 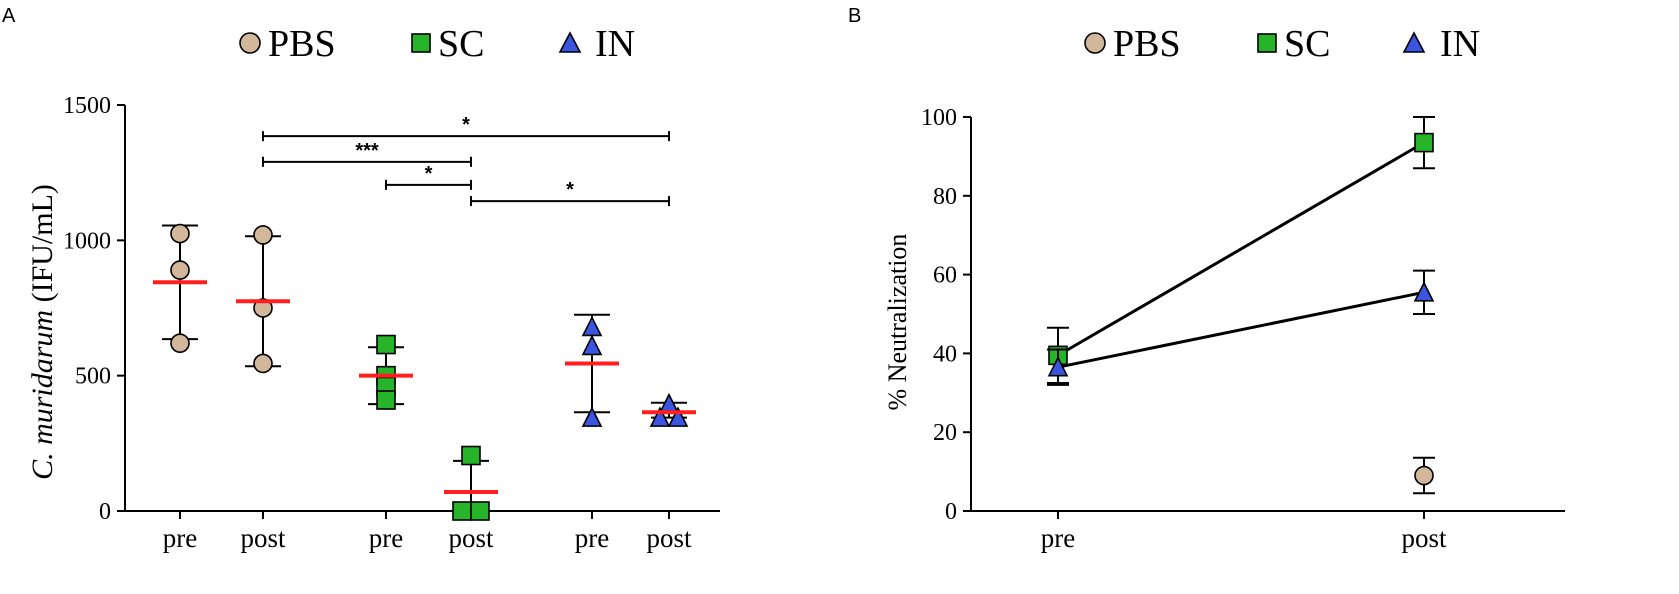 What do you see at coordinates (615, 44) in the screenshot?
I see `legend-a-in-label: IN` at bounding box center [615, 44].